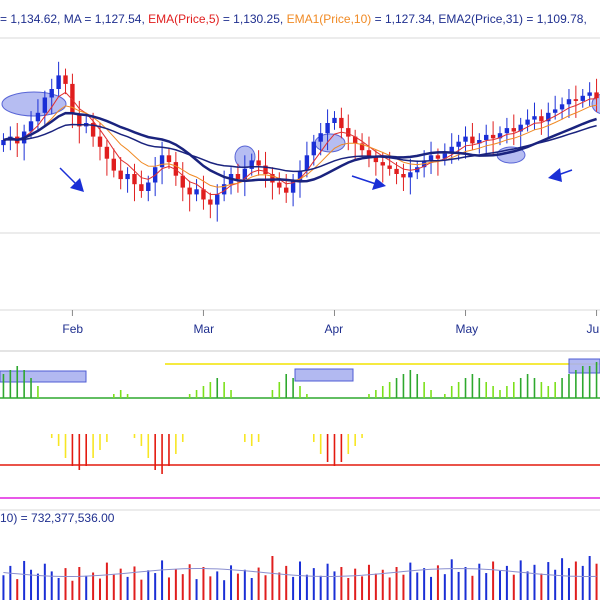 This screenshot has height=600, width=600. Describe the element at coordinates (300, 572) in the screenshot. I see `volume-average-line` at that location.